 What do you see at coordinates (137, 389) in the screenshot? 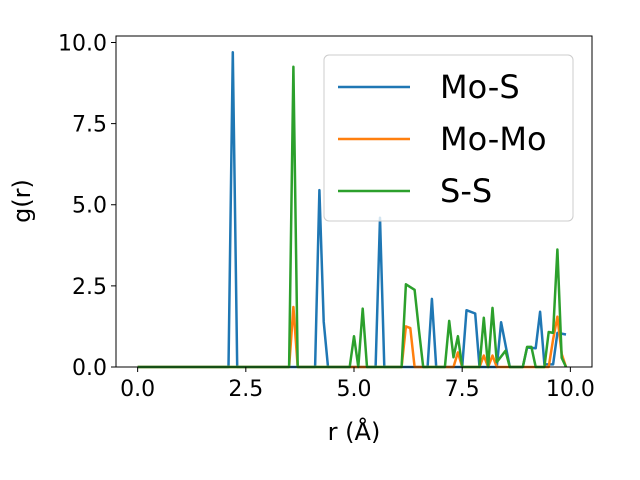
I see `x-tick-label: 0.0` at bounding box center [137, 389].